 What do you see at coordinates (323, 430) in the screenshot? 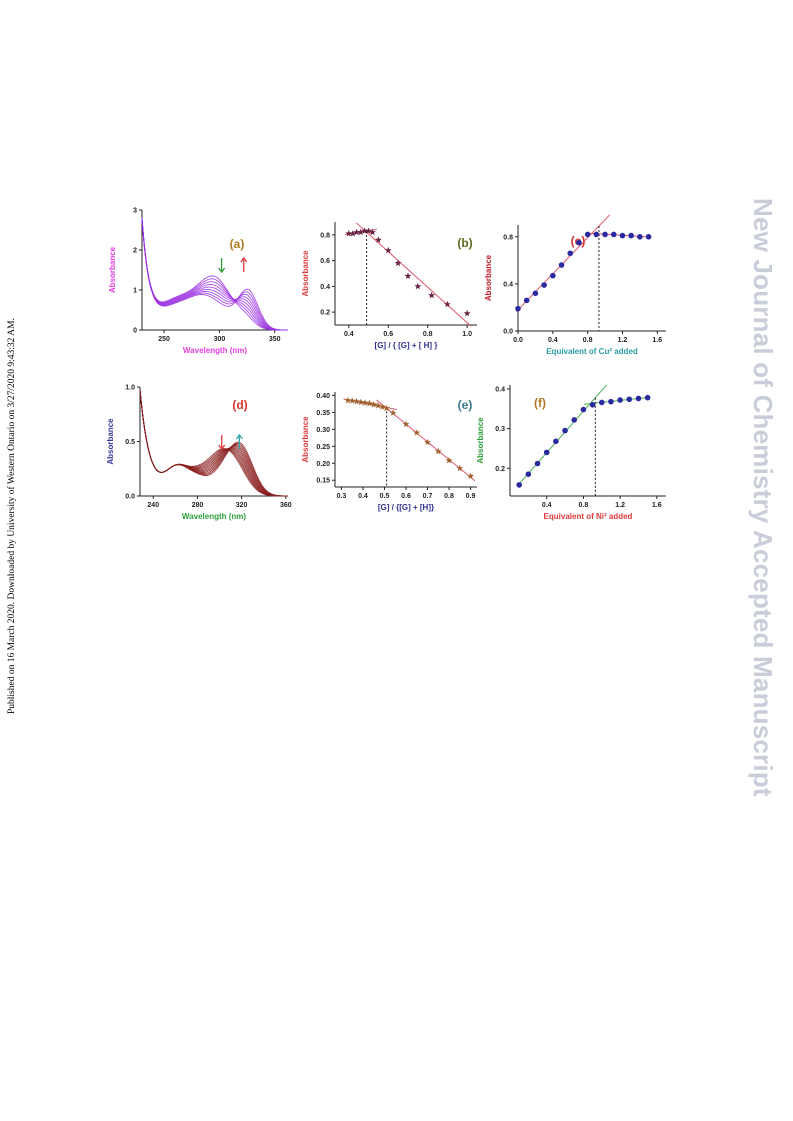
I see `y-tick-label: 0.30` at bounding box center [323, 430].